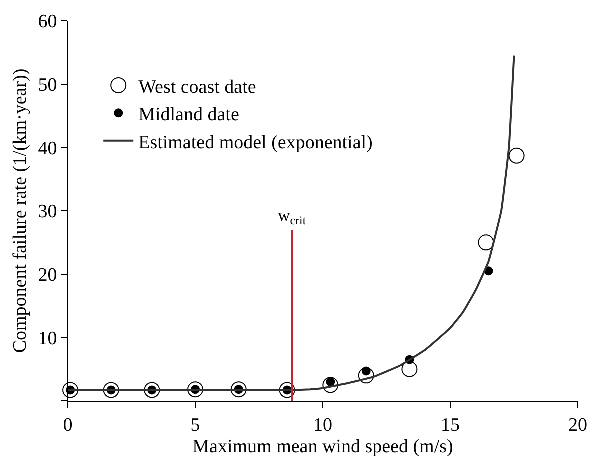  I want to click on x-tick-label: 0, so click(68, 425).